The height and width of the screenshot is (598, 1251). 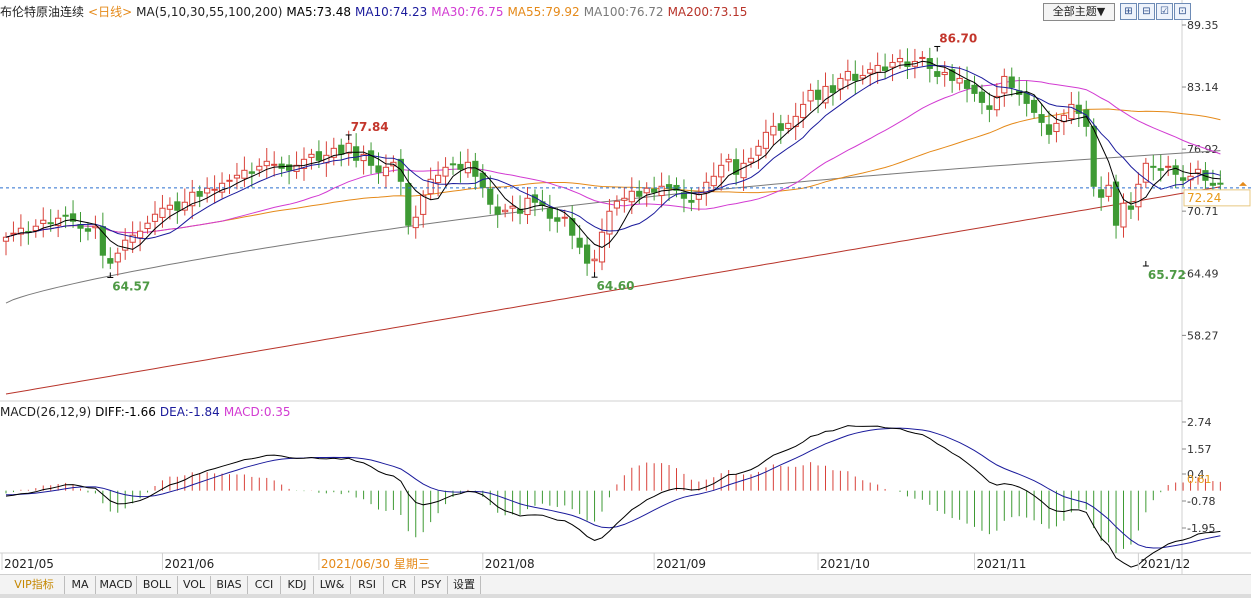 What do you see at coordinates (1182, 11) in the screenshot?
I see `fullscreen-icon: ⊡` at bounding box center [1182, 11].